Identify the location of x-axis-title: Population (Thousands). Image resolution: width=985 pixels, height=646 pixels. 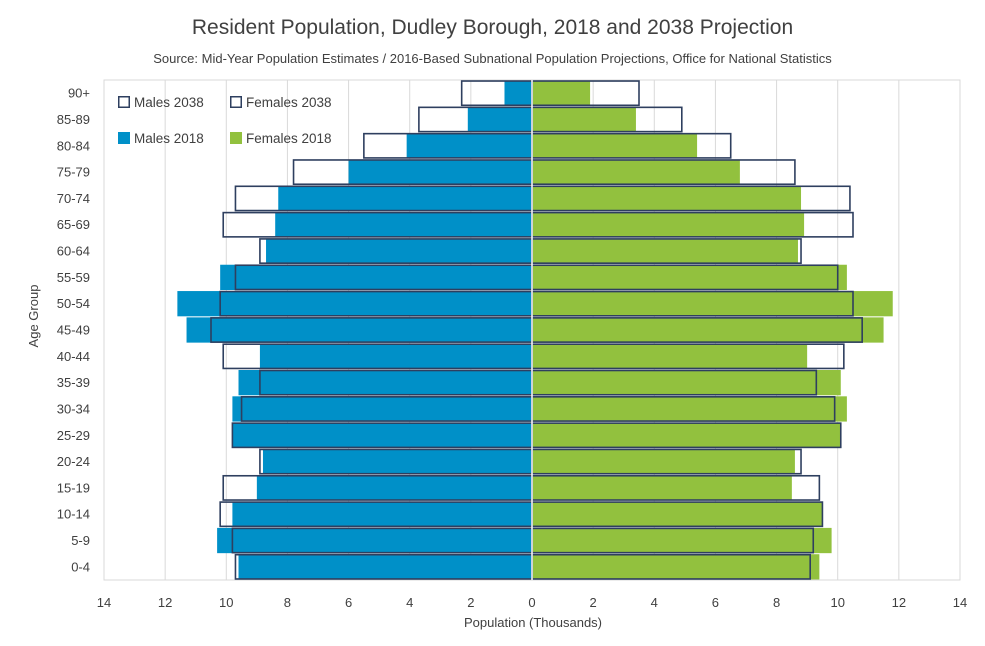
(533, 622).